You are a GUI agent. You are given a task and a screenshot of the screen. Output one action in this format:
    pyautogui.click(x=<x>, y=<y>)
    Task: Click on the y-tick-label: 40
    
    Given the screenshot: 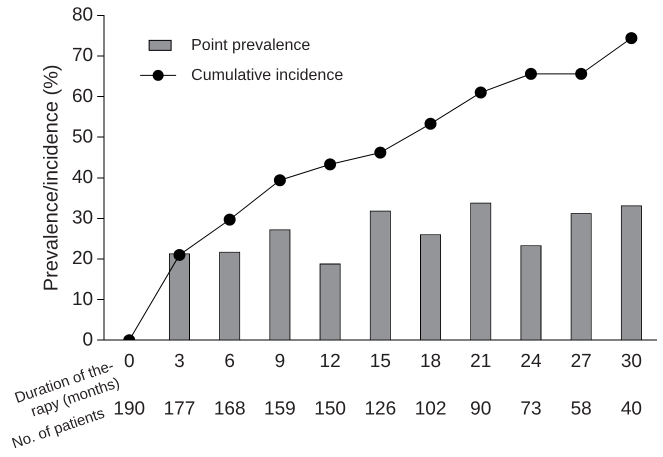 What is the action you would take?
    pyautogui.click(x=83, y=177)
    